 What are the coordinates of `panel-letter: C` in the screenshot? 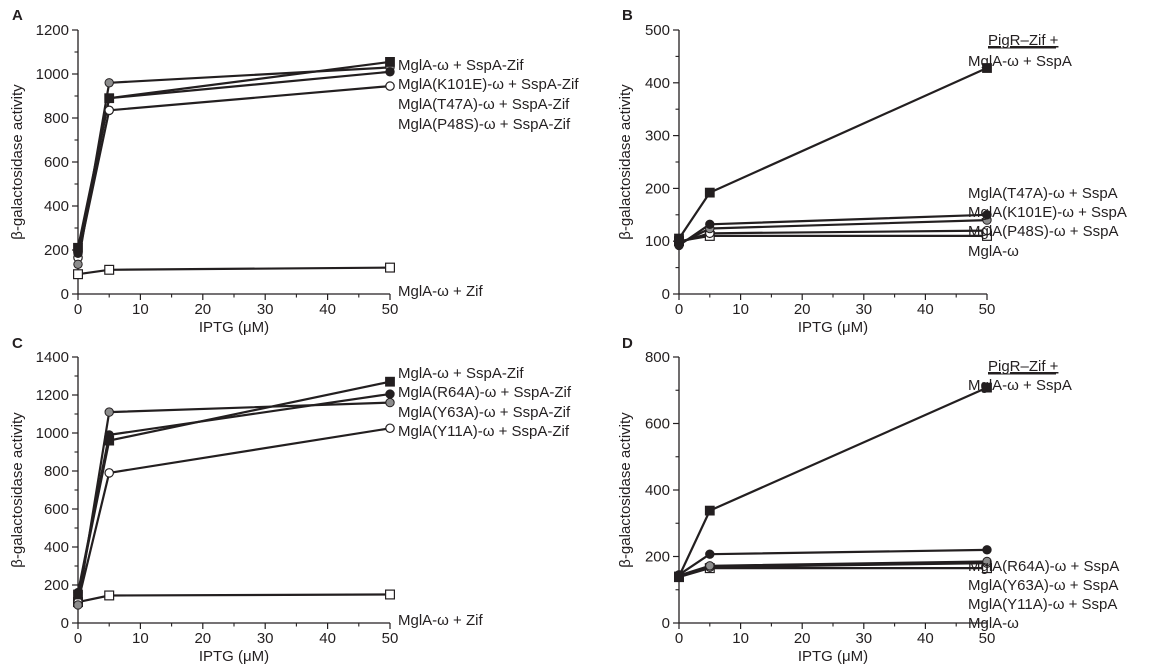 It's located at (17, 343).